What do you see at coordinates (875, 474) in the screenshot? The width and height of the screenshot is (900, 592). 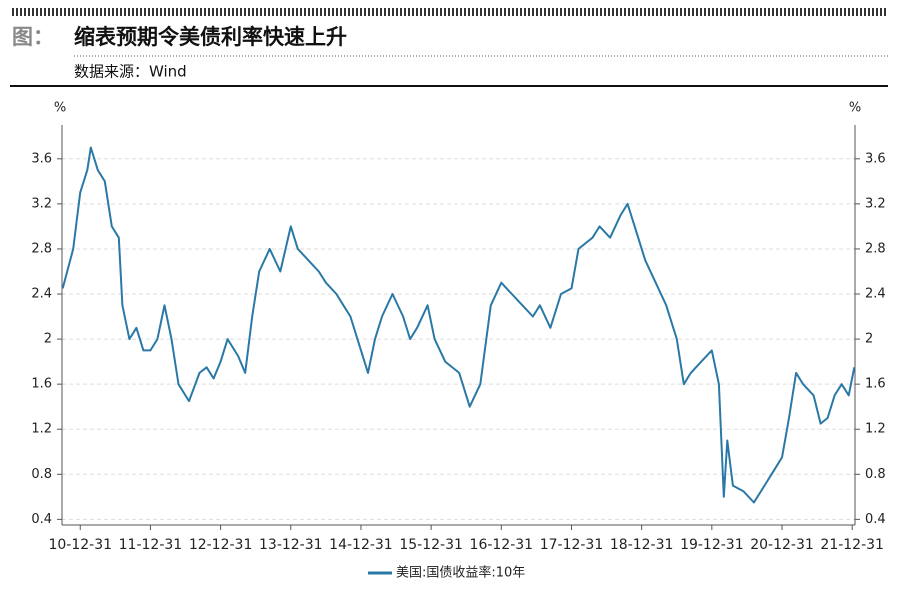 I see `y2-tick-label: 0.8` at bounding box center [875, 474].